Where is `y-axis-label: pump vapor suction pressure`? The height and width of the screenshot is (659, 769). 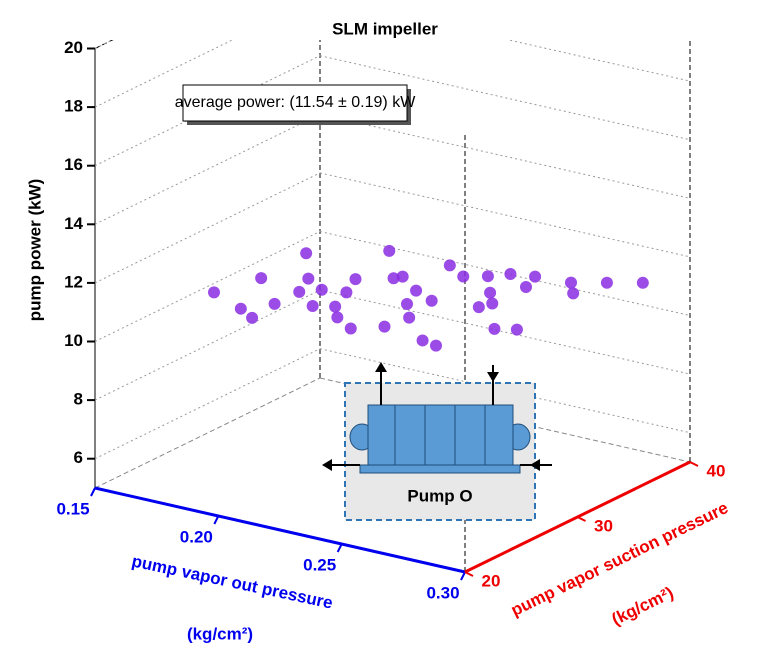 y-axis-label: pump vapor suction pressure is located at coordinates (619, 559).